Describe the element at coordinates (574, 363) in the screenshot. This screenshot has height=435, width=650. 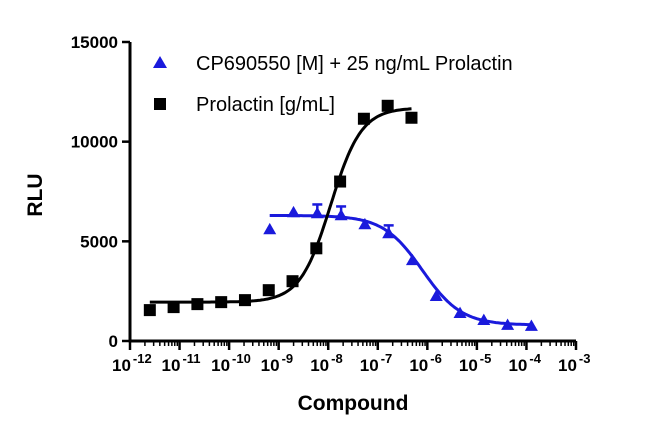
I see `x-tick-label: 10 -3` at that location.